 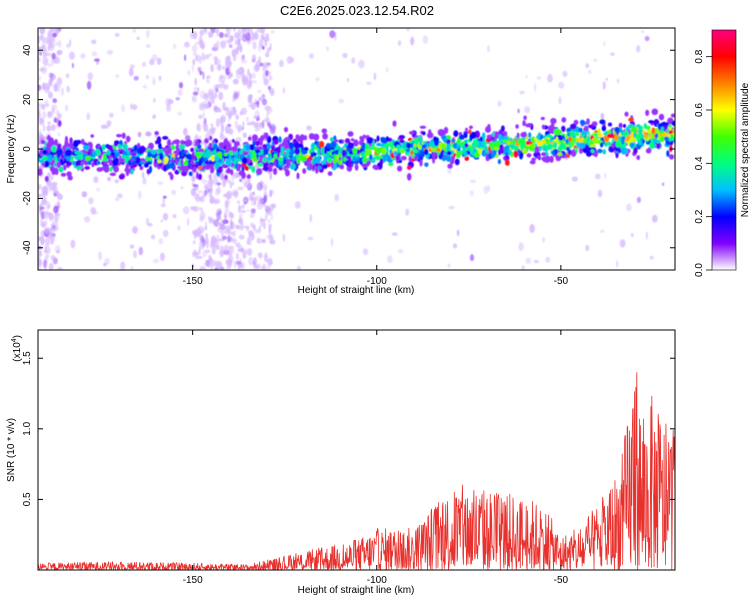 What do you see at coordinates (699, 216) in the screenshot?
I see `colorbar-tick-label: 0.2` at bounding box center [699, 216].